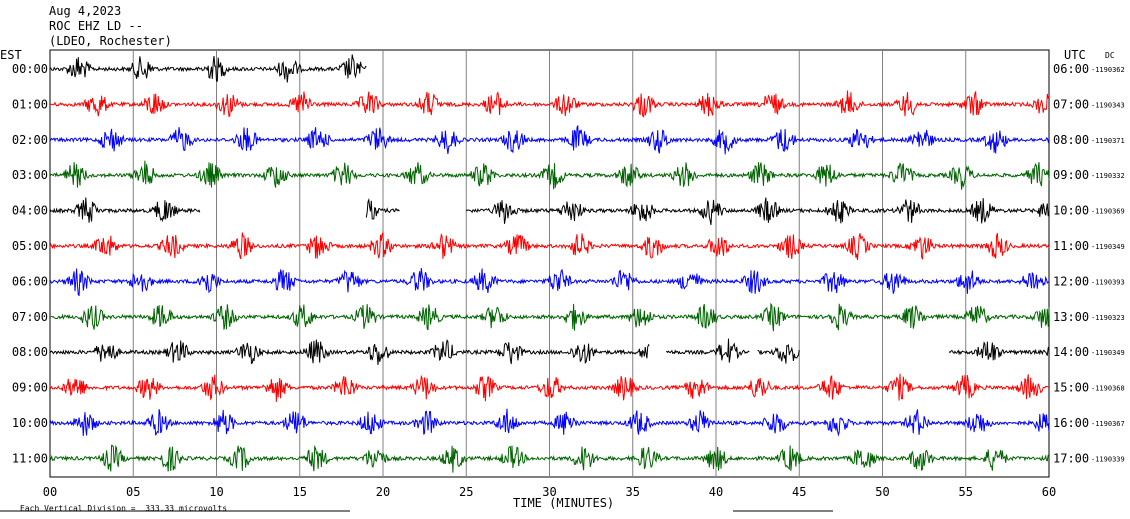  What do you see at coordinates (30, 317) in the screenshot?
I see `left-time-label: 07:00` at bounding box center [30, 317].